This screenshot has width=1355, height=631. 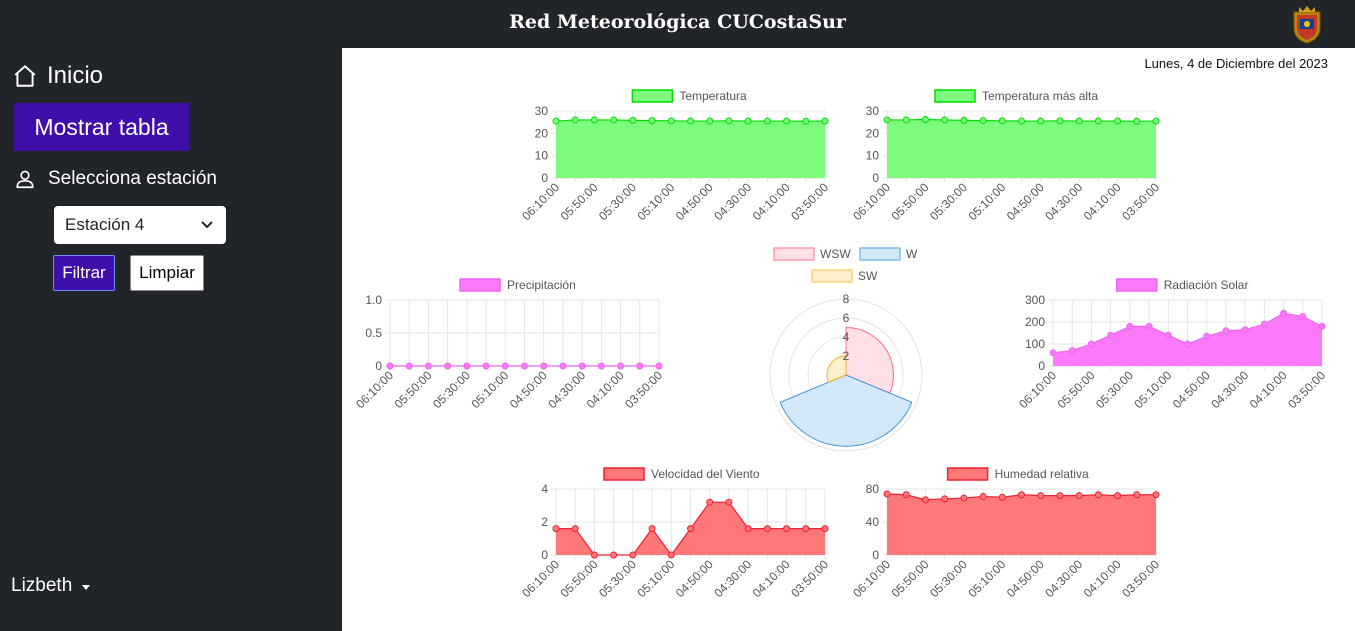 I want to click on home-label: Inicio, so click(x=75, y=75).